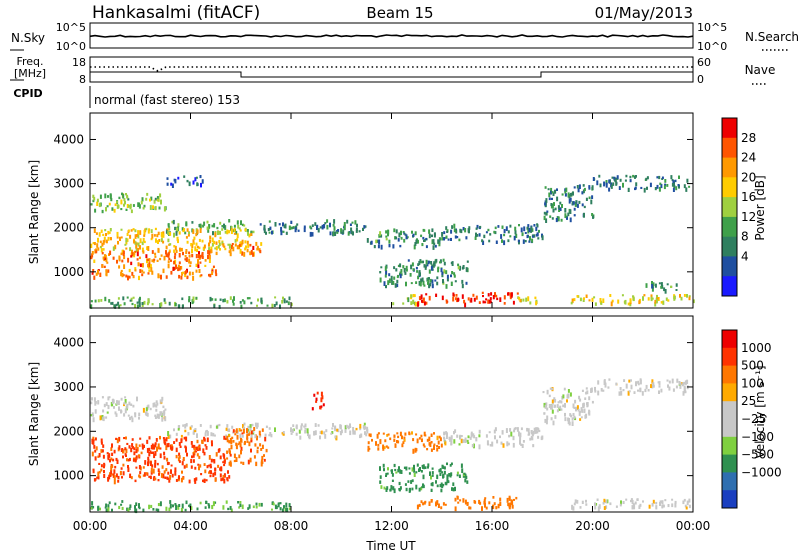  I want to click on x-tick-label: 00:00, so click(90, 526).